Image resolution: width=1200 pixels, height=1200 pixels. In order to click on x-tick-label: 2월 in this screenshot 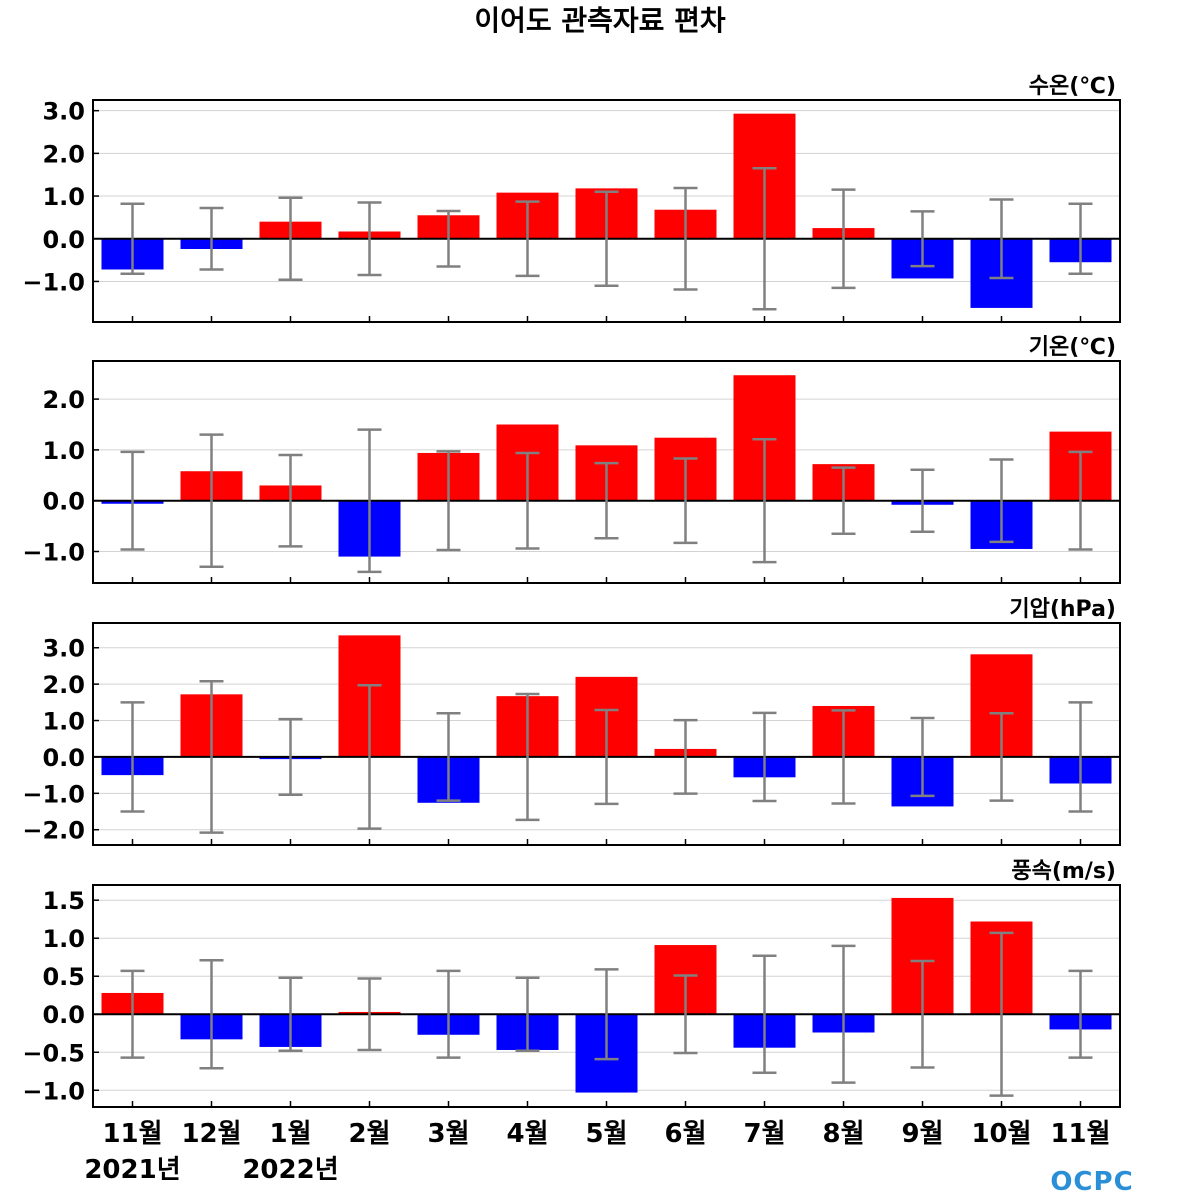, I will do `click(369, 1134)`.